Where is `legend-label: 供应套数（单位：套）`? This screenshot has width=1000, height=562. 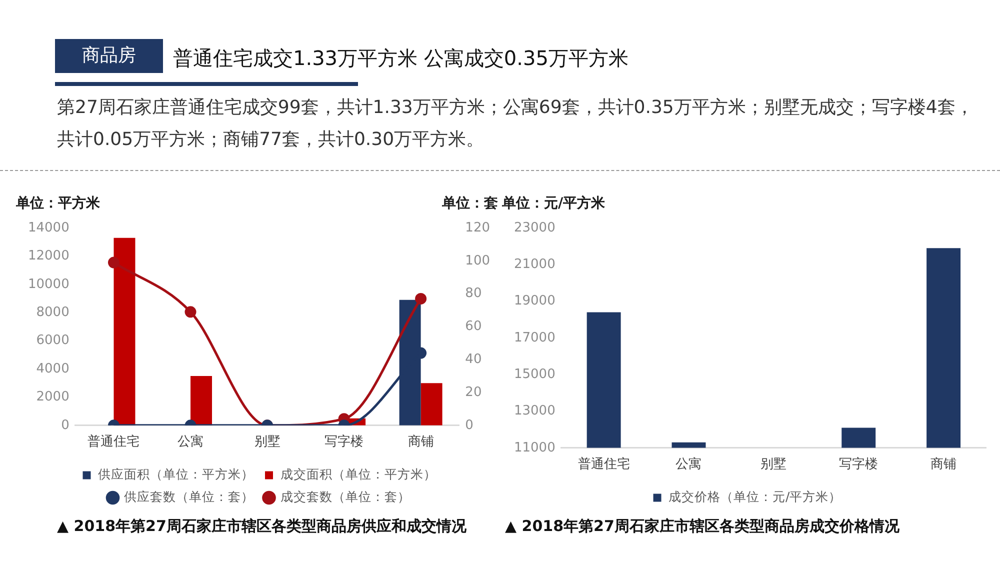
legend-label: 供应套数（单位：套） is located at coordinates (189, 496).